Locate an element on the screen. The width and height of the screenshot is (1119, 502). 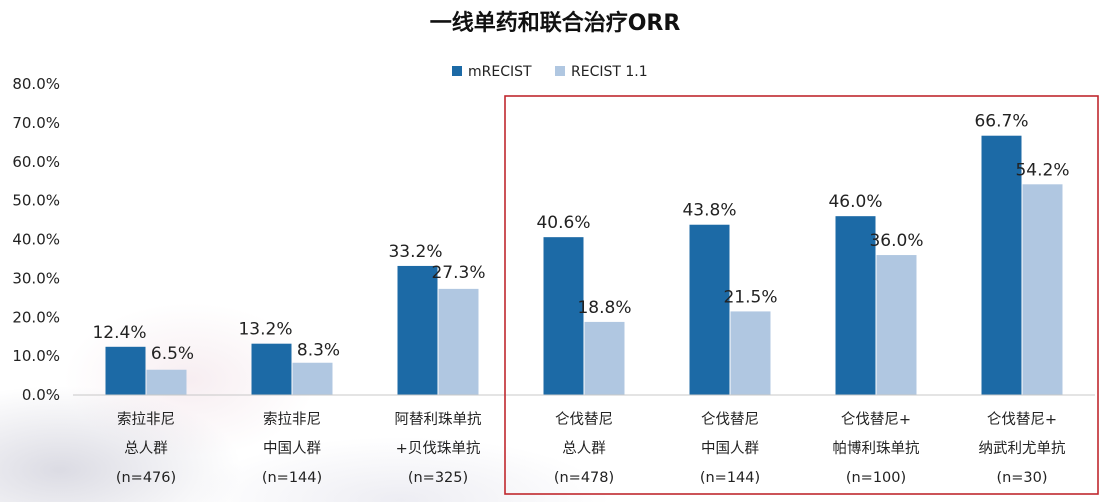
y-tick-label: 70.0% is located at coordinates (36, 123).